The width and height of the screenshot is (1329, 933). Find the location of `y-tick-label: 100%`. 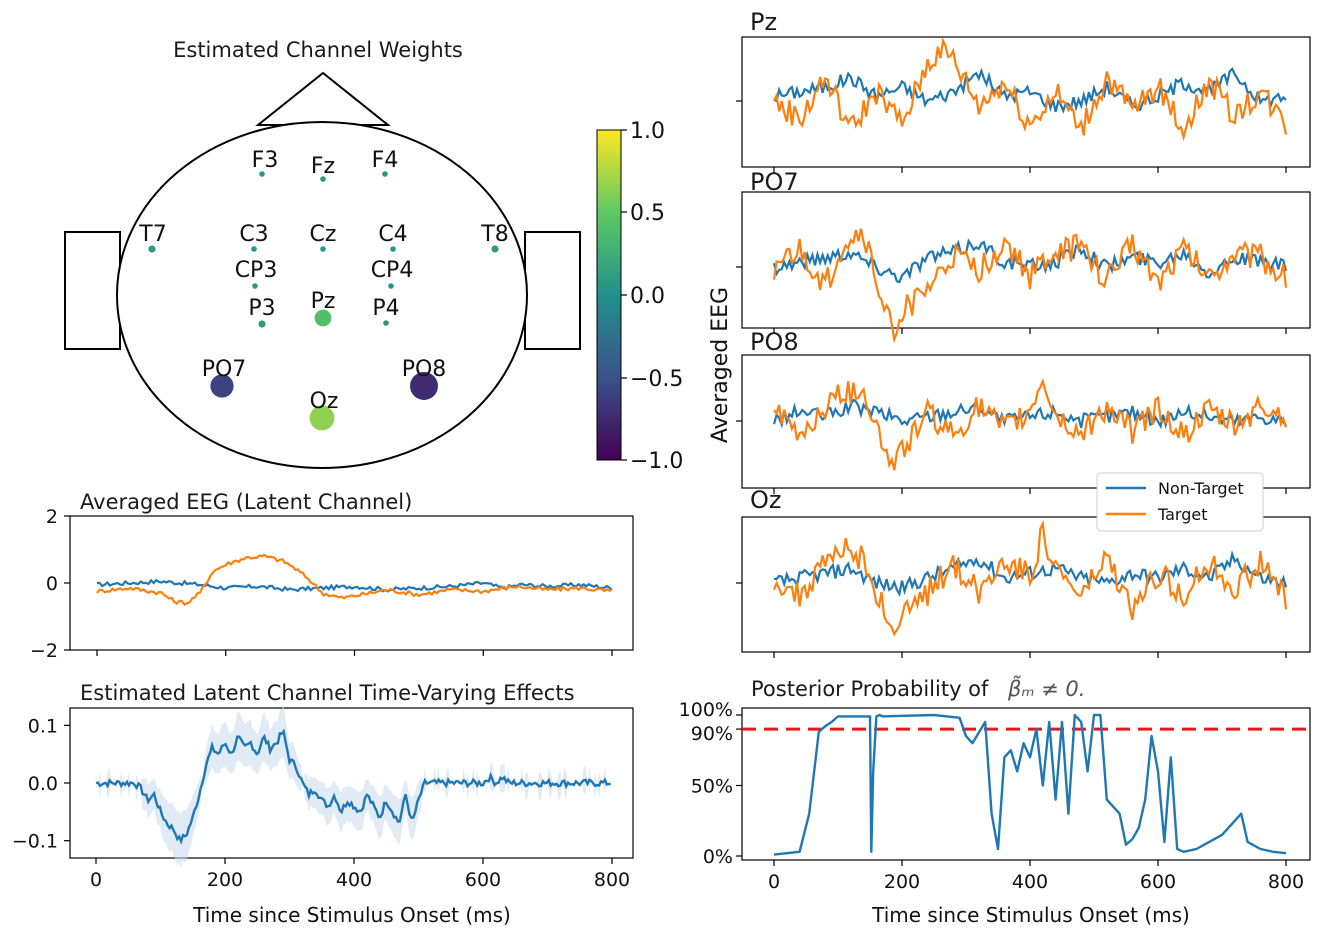

y-tick-label: 100% is located at coordinates (706, 710).